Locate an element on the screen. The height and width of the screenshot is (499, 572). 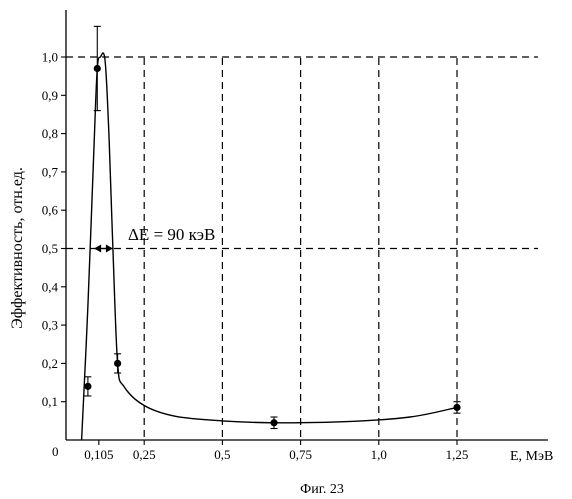
y-tick-label: 0,8 is located at coordinates (50, 133).